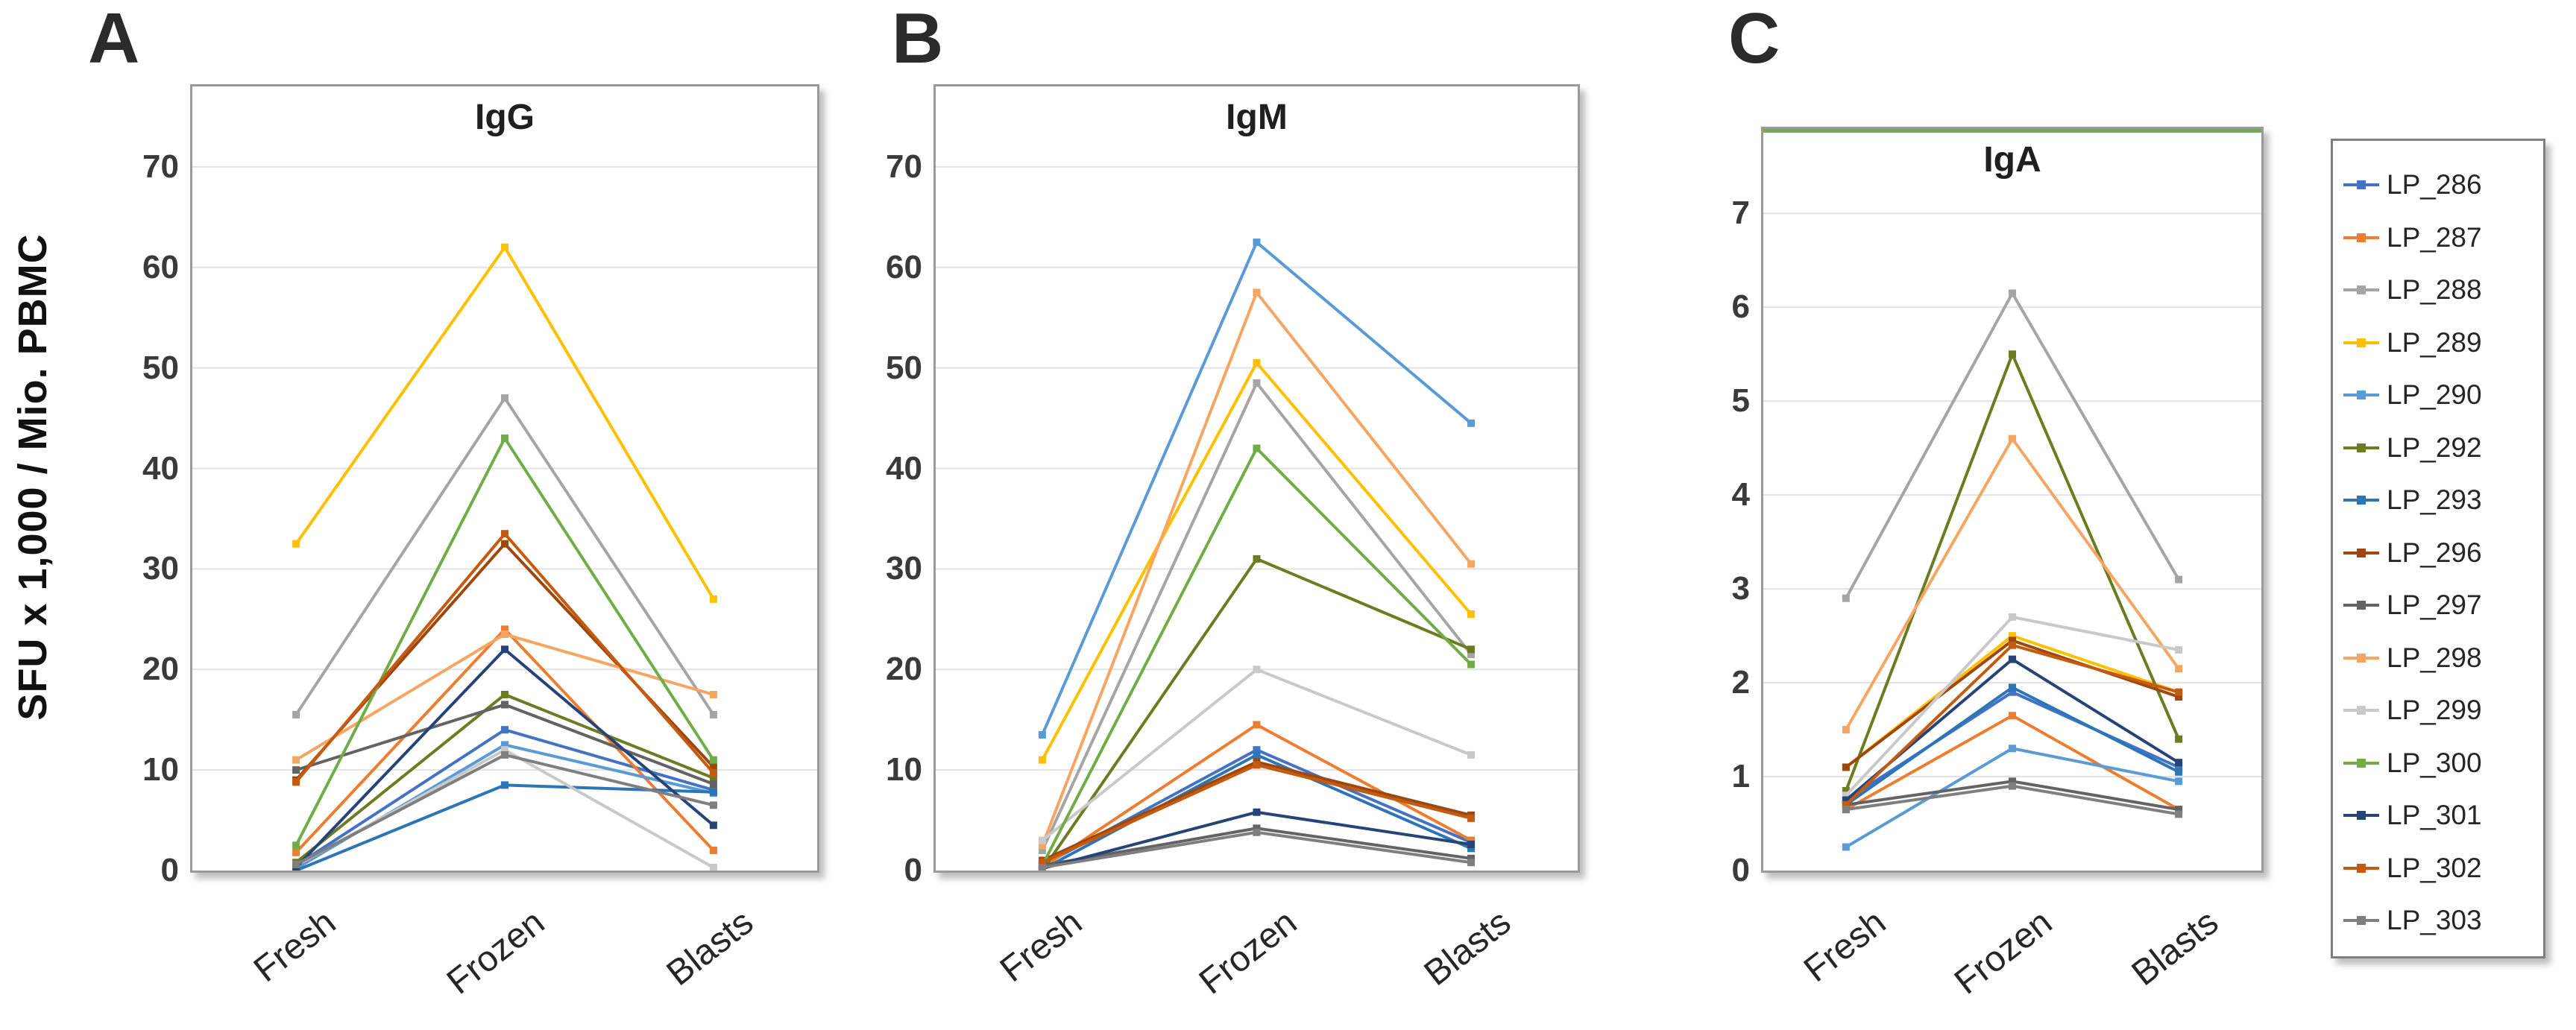 The width and height of the screenshot is (2576, 1030). I want to click on y-tick-label: 30, so click(160, 568).